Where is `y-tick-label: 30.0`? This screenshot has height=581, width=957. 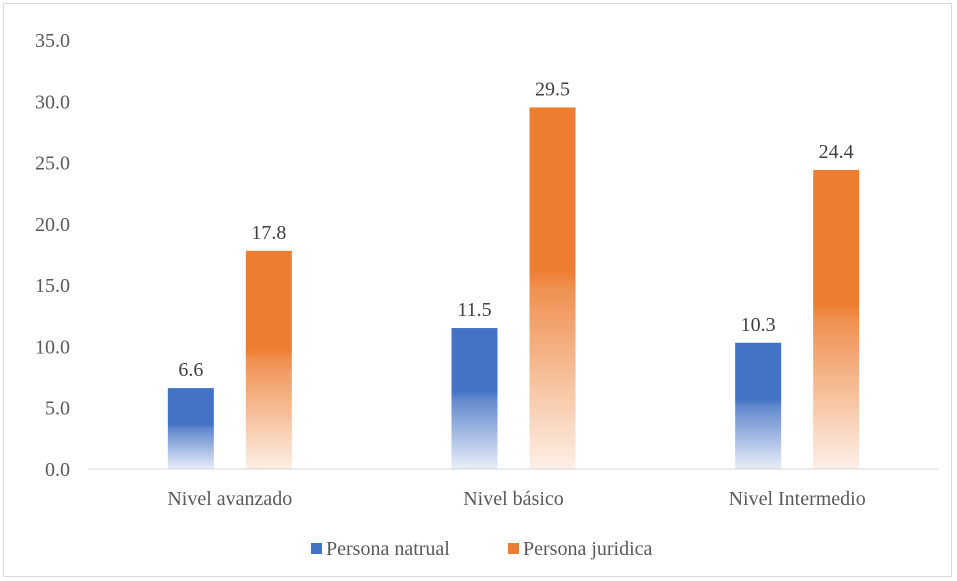 y-tick-label: 30.0 is located at coordinates (52, 102).